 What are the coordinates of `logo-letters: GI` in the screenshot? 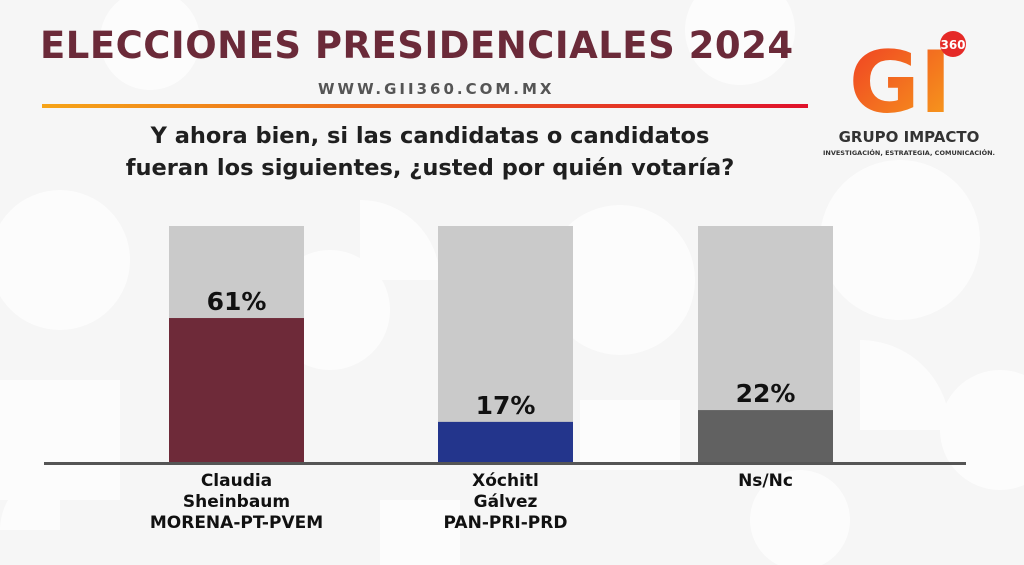 It's located at (900, 79).